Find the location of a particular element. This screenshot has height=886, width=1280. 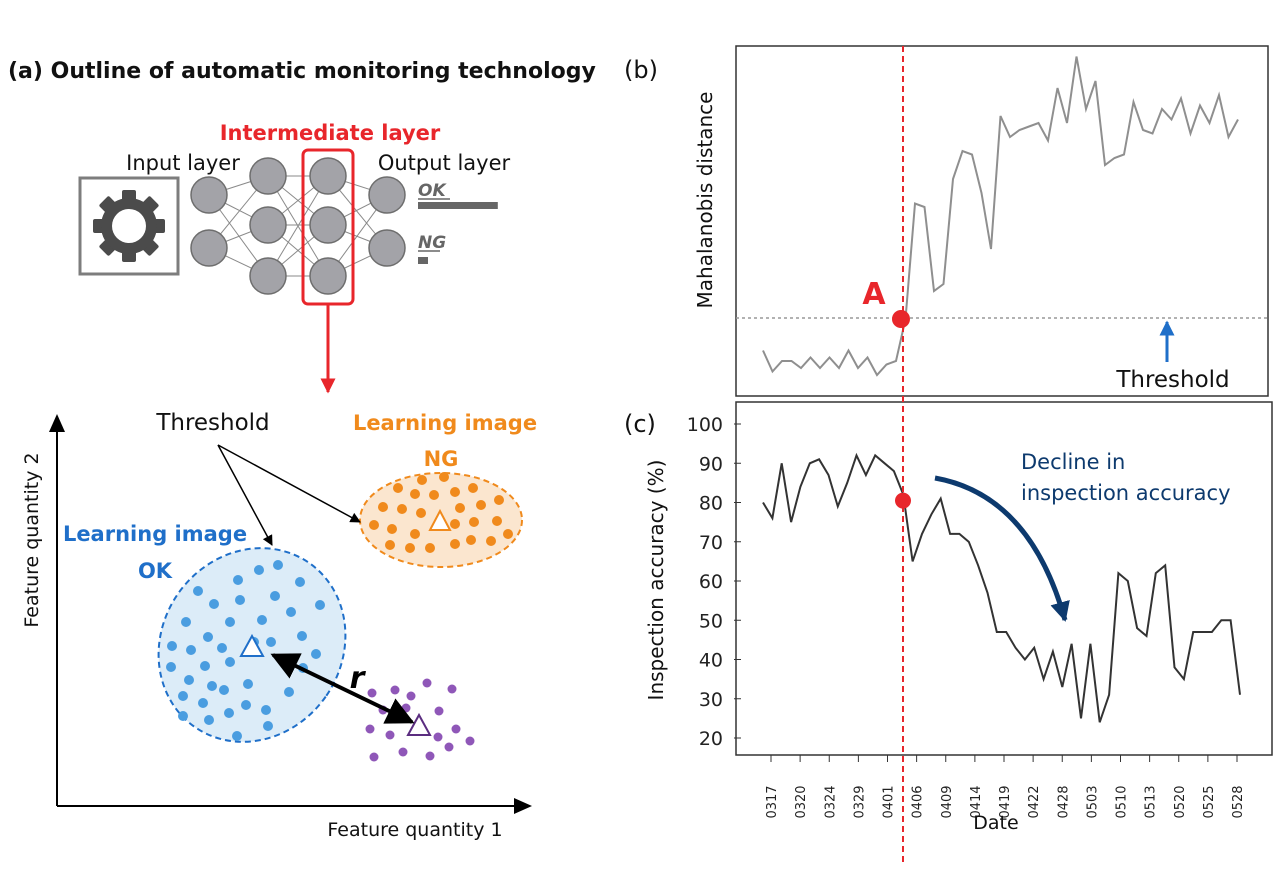

x-tick-label: 0428 is located at coordinates (1063, 801).